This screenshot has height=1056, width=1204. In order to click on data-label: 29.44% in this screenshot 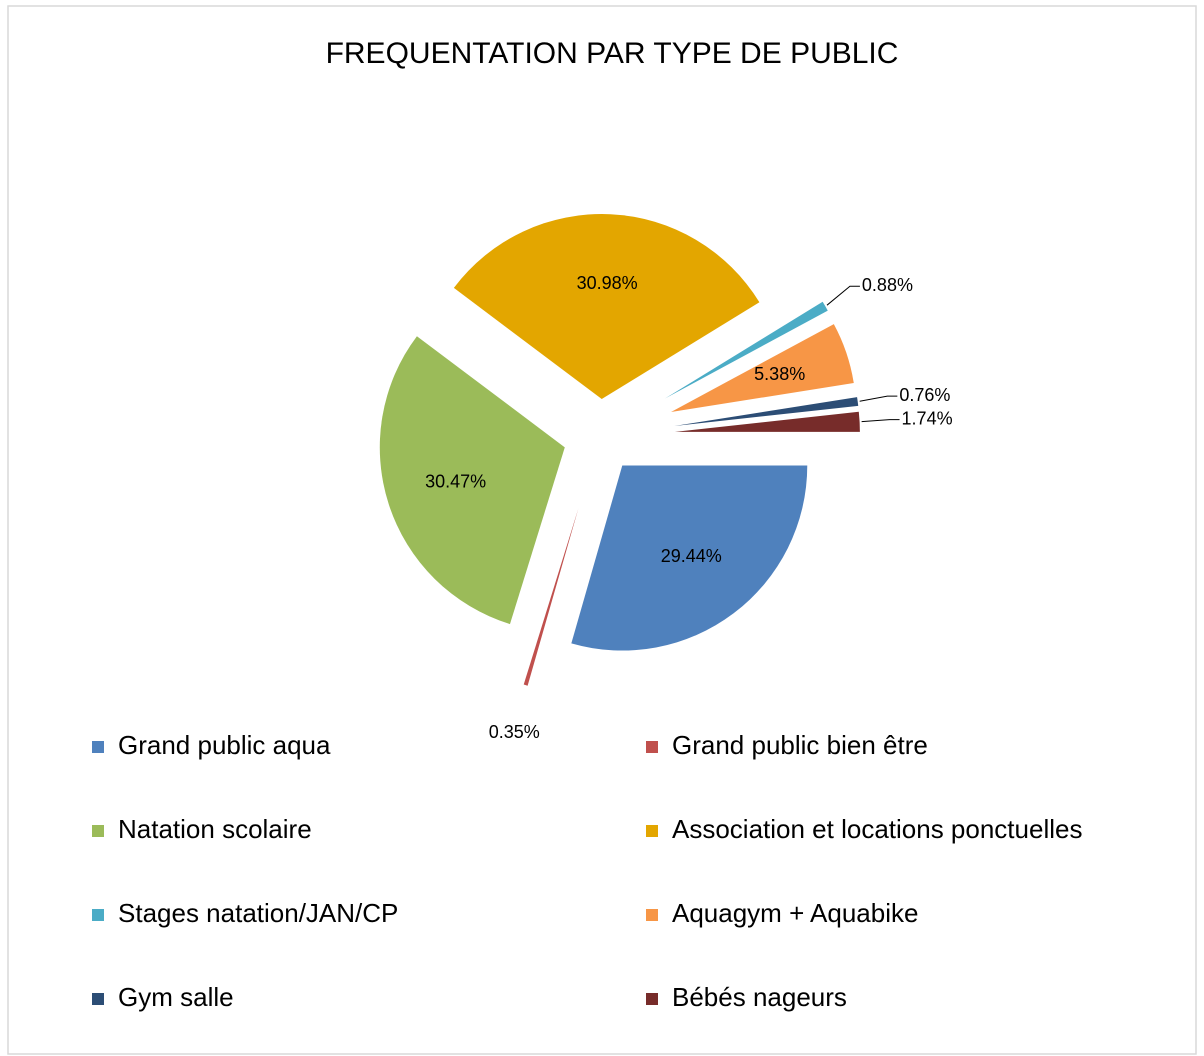, I will do `click(691, 556)`.